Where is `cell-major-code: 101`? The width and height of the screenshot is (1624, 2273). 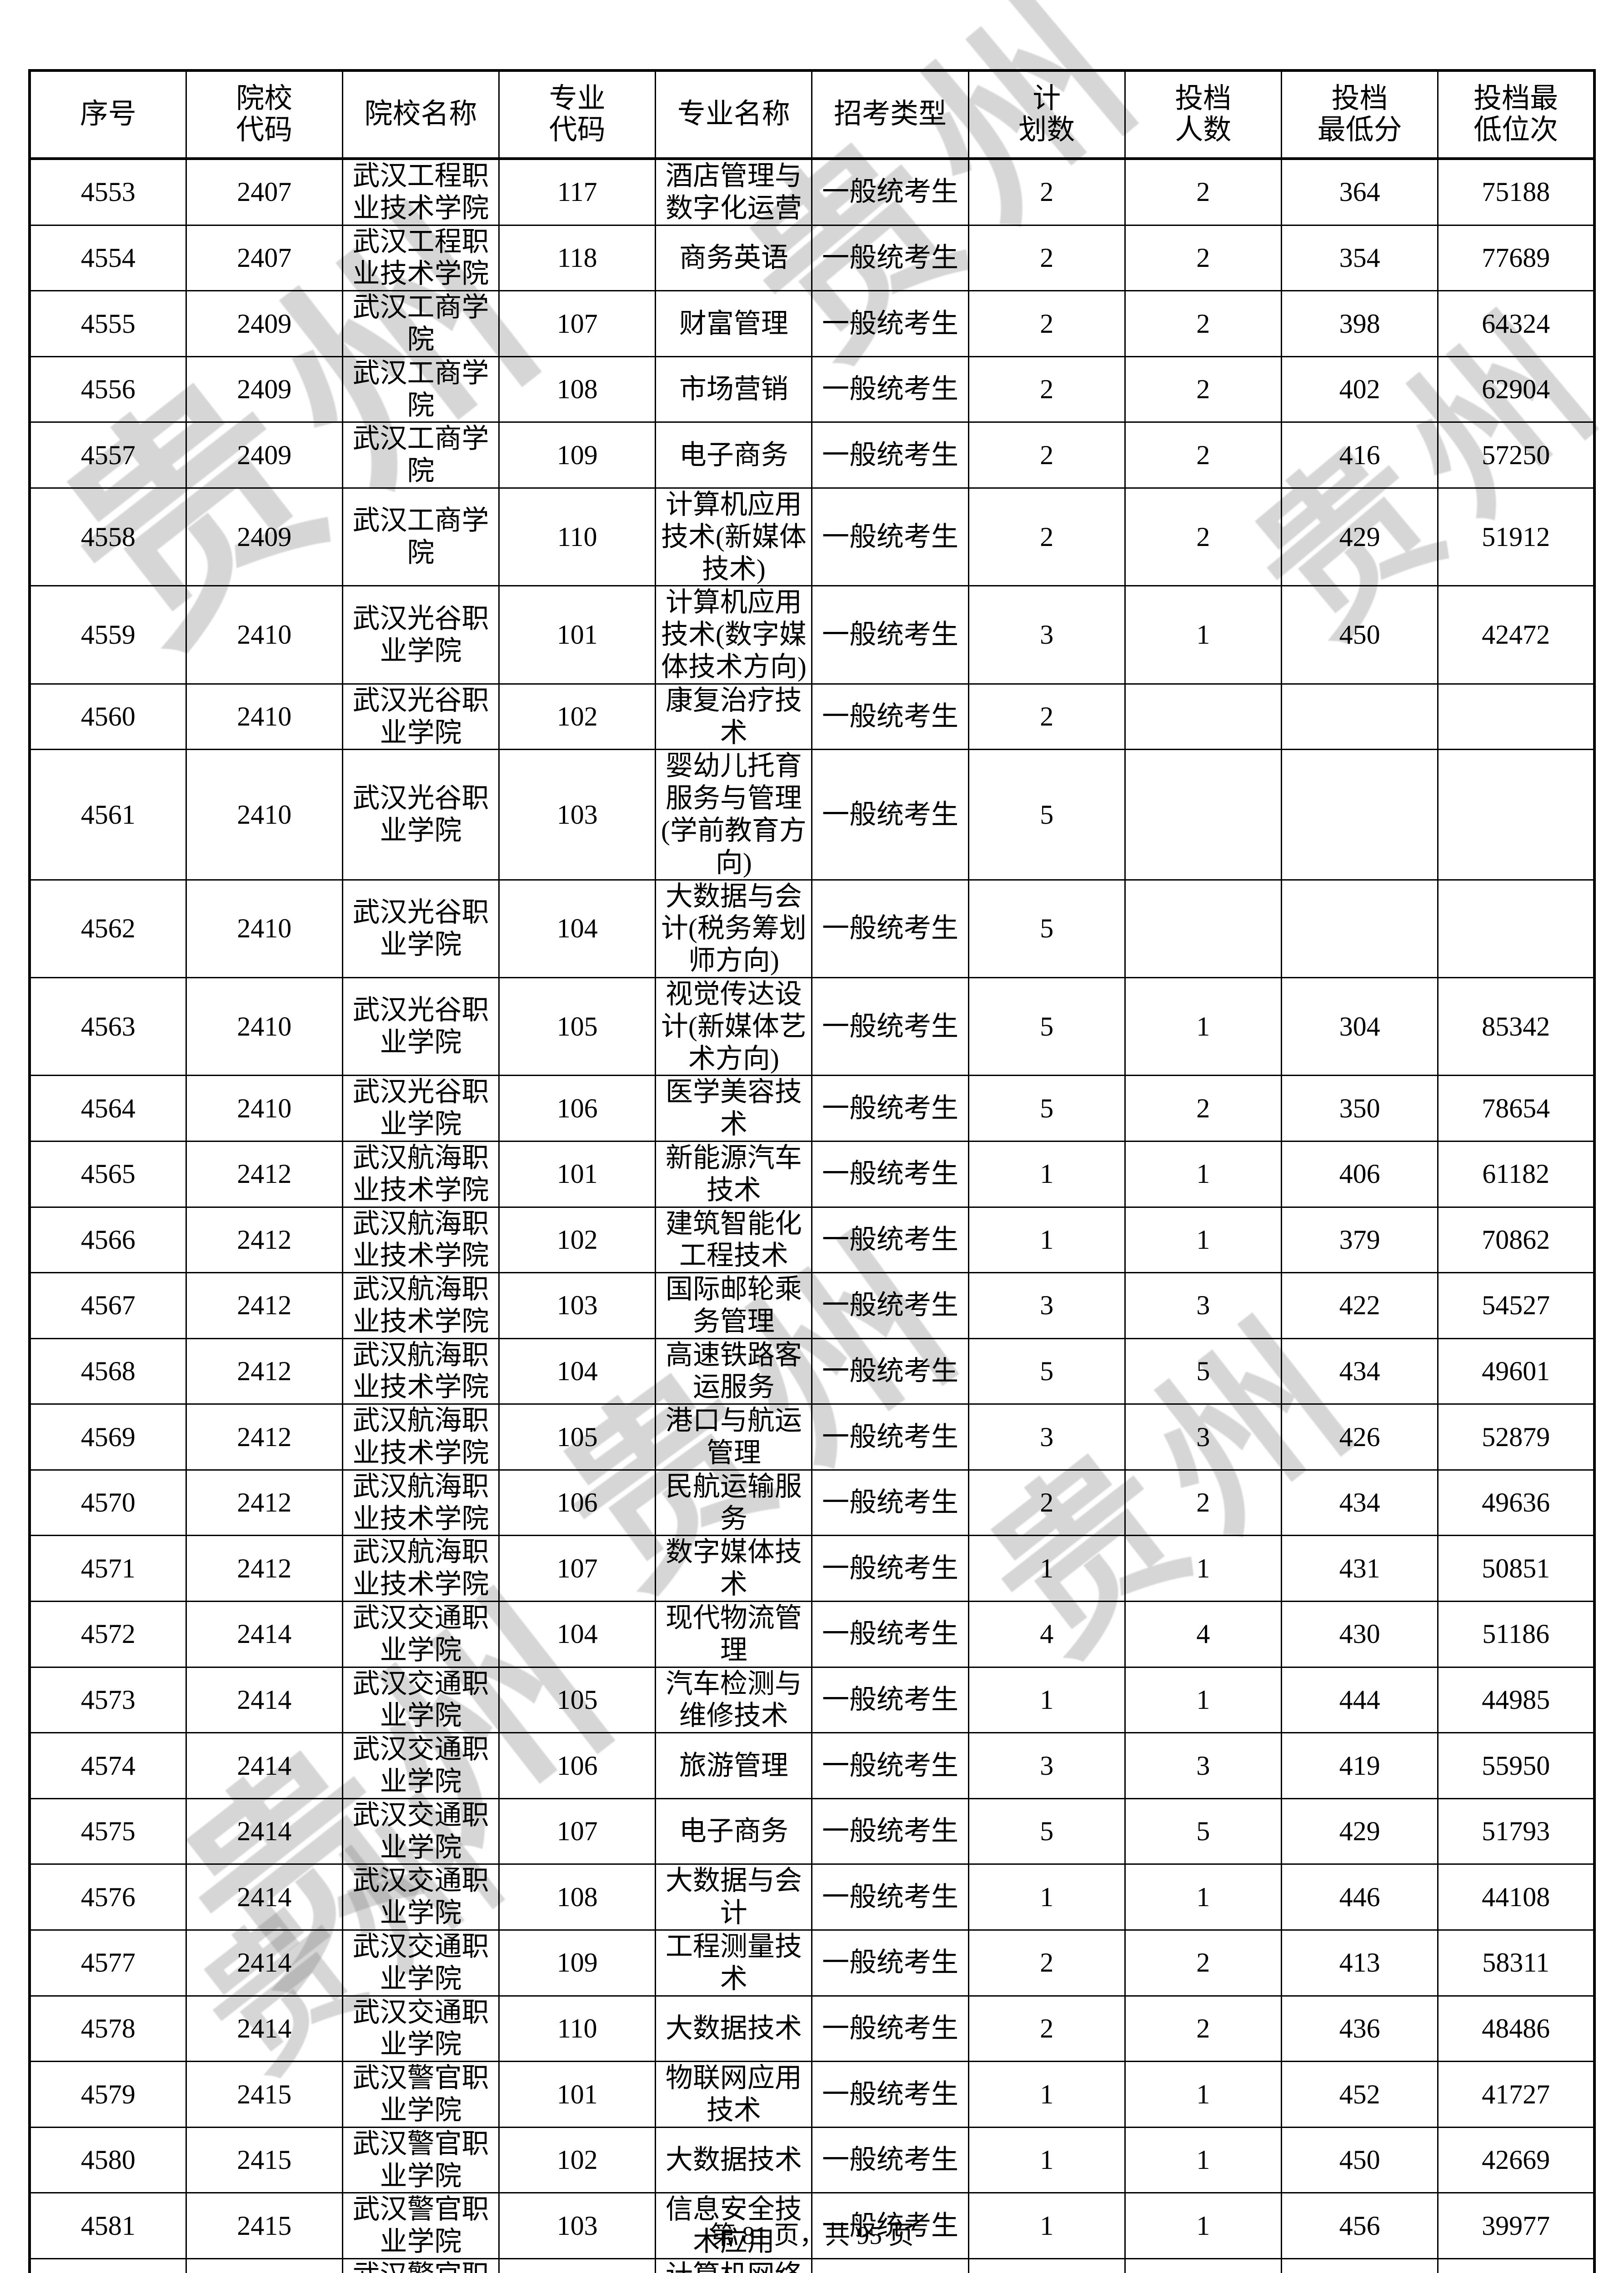
cell-major-code: 101 is located at coordinates (577, 635).